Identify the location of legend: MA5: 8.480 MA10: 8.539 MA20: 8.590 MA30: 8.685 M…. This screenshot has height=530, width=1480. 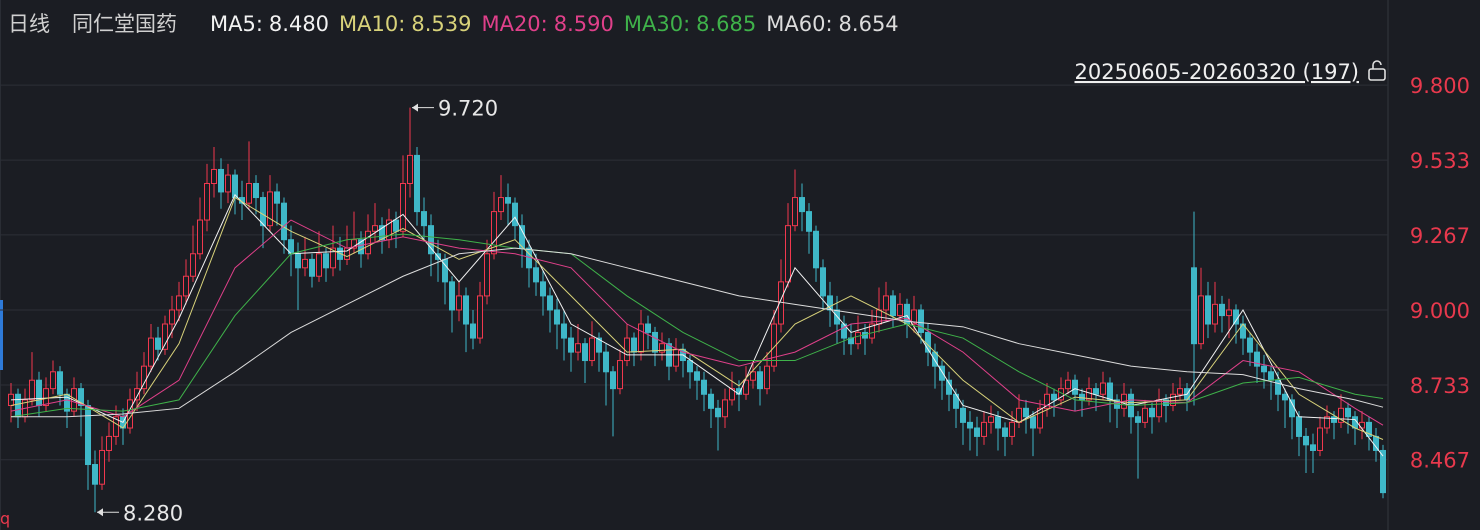
(554, 24).